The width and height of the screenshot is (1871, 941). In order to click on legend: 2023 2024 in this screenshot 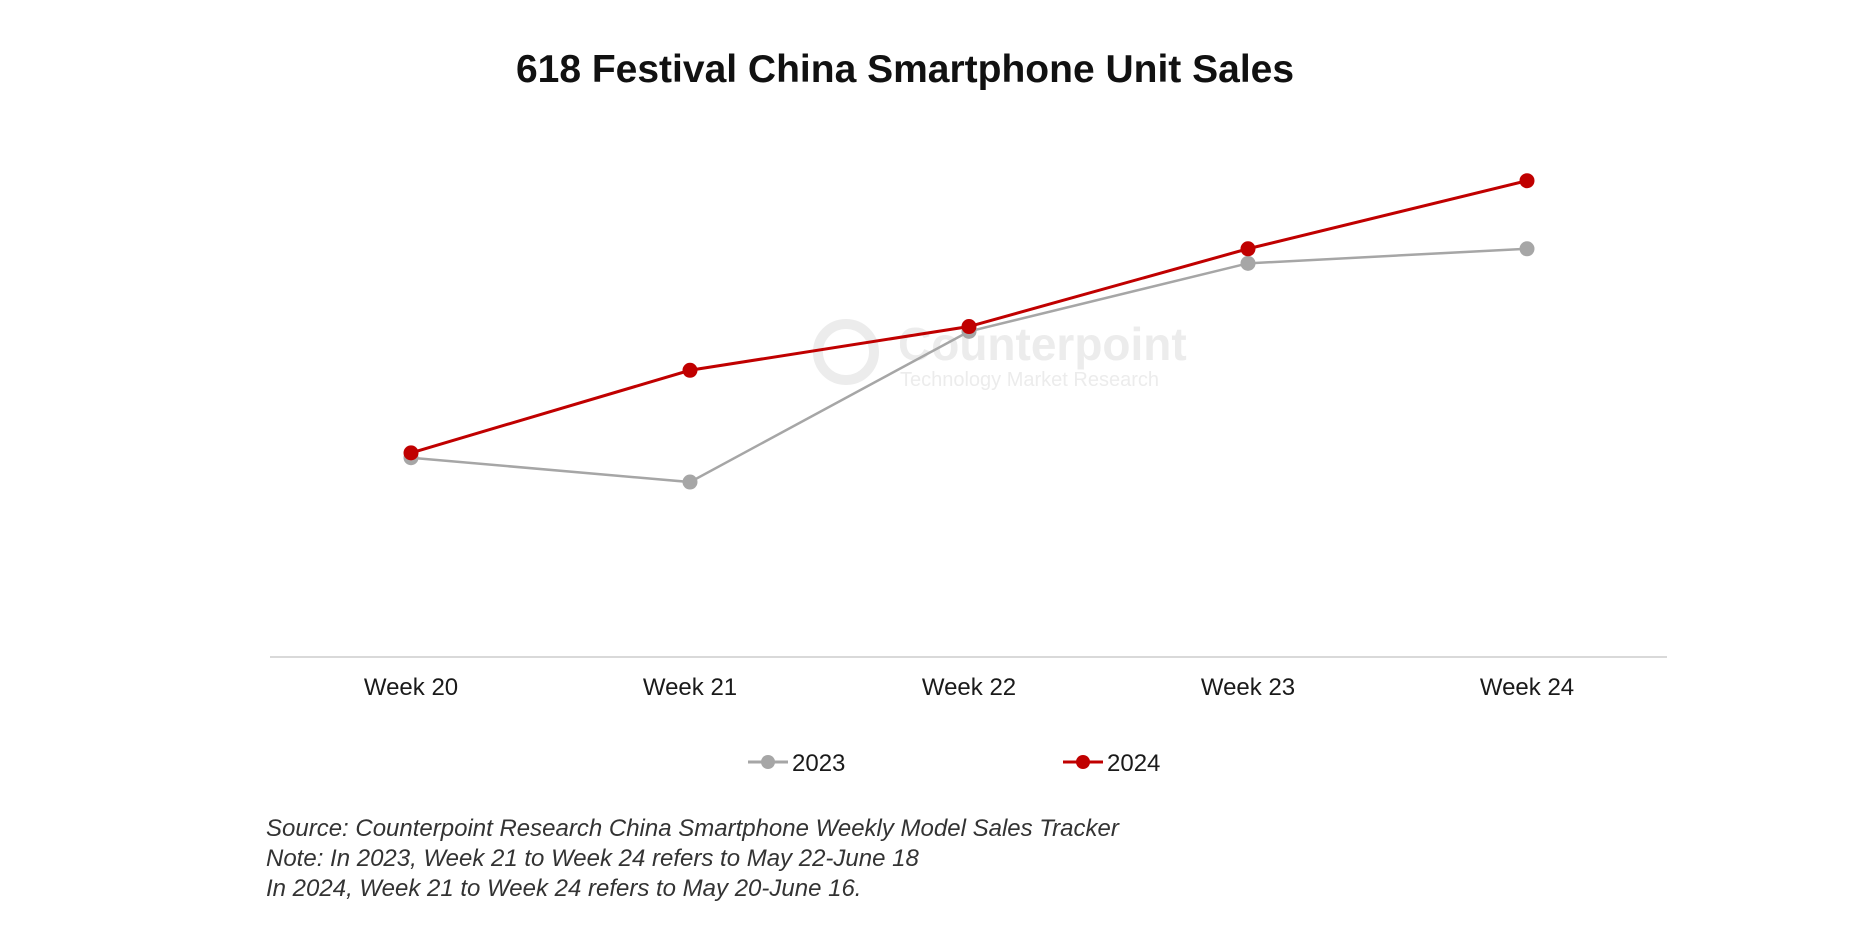, I will do `click(954, 763)`.